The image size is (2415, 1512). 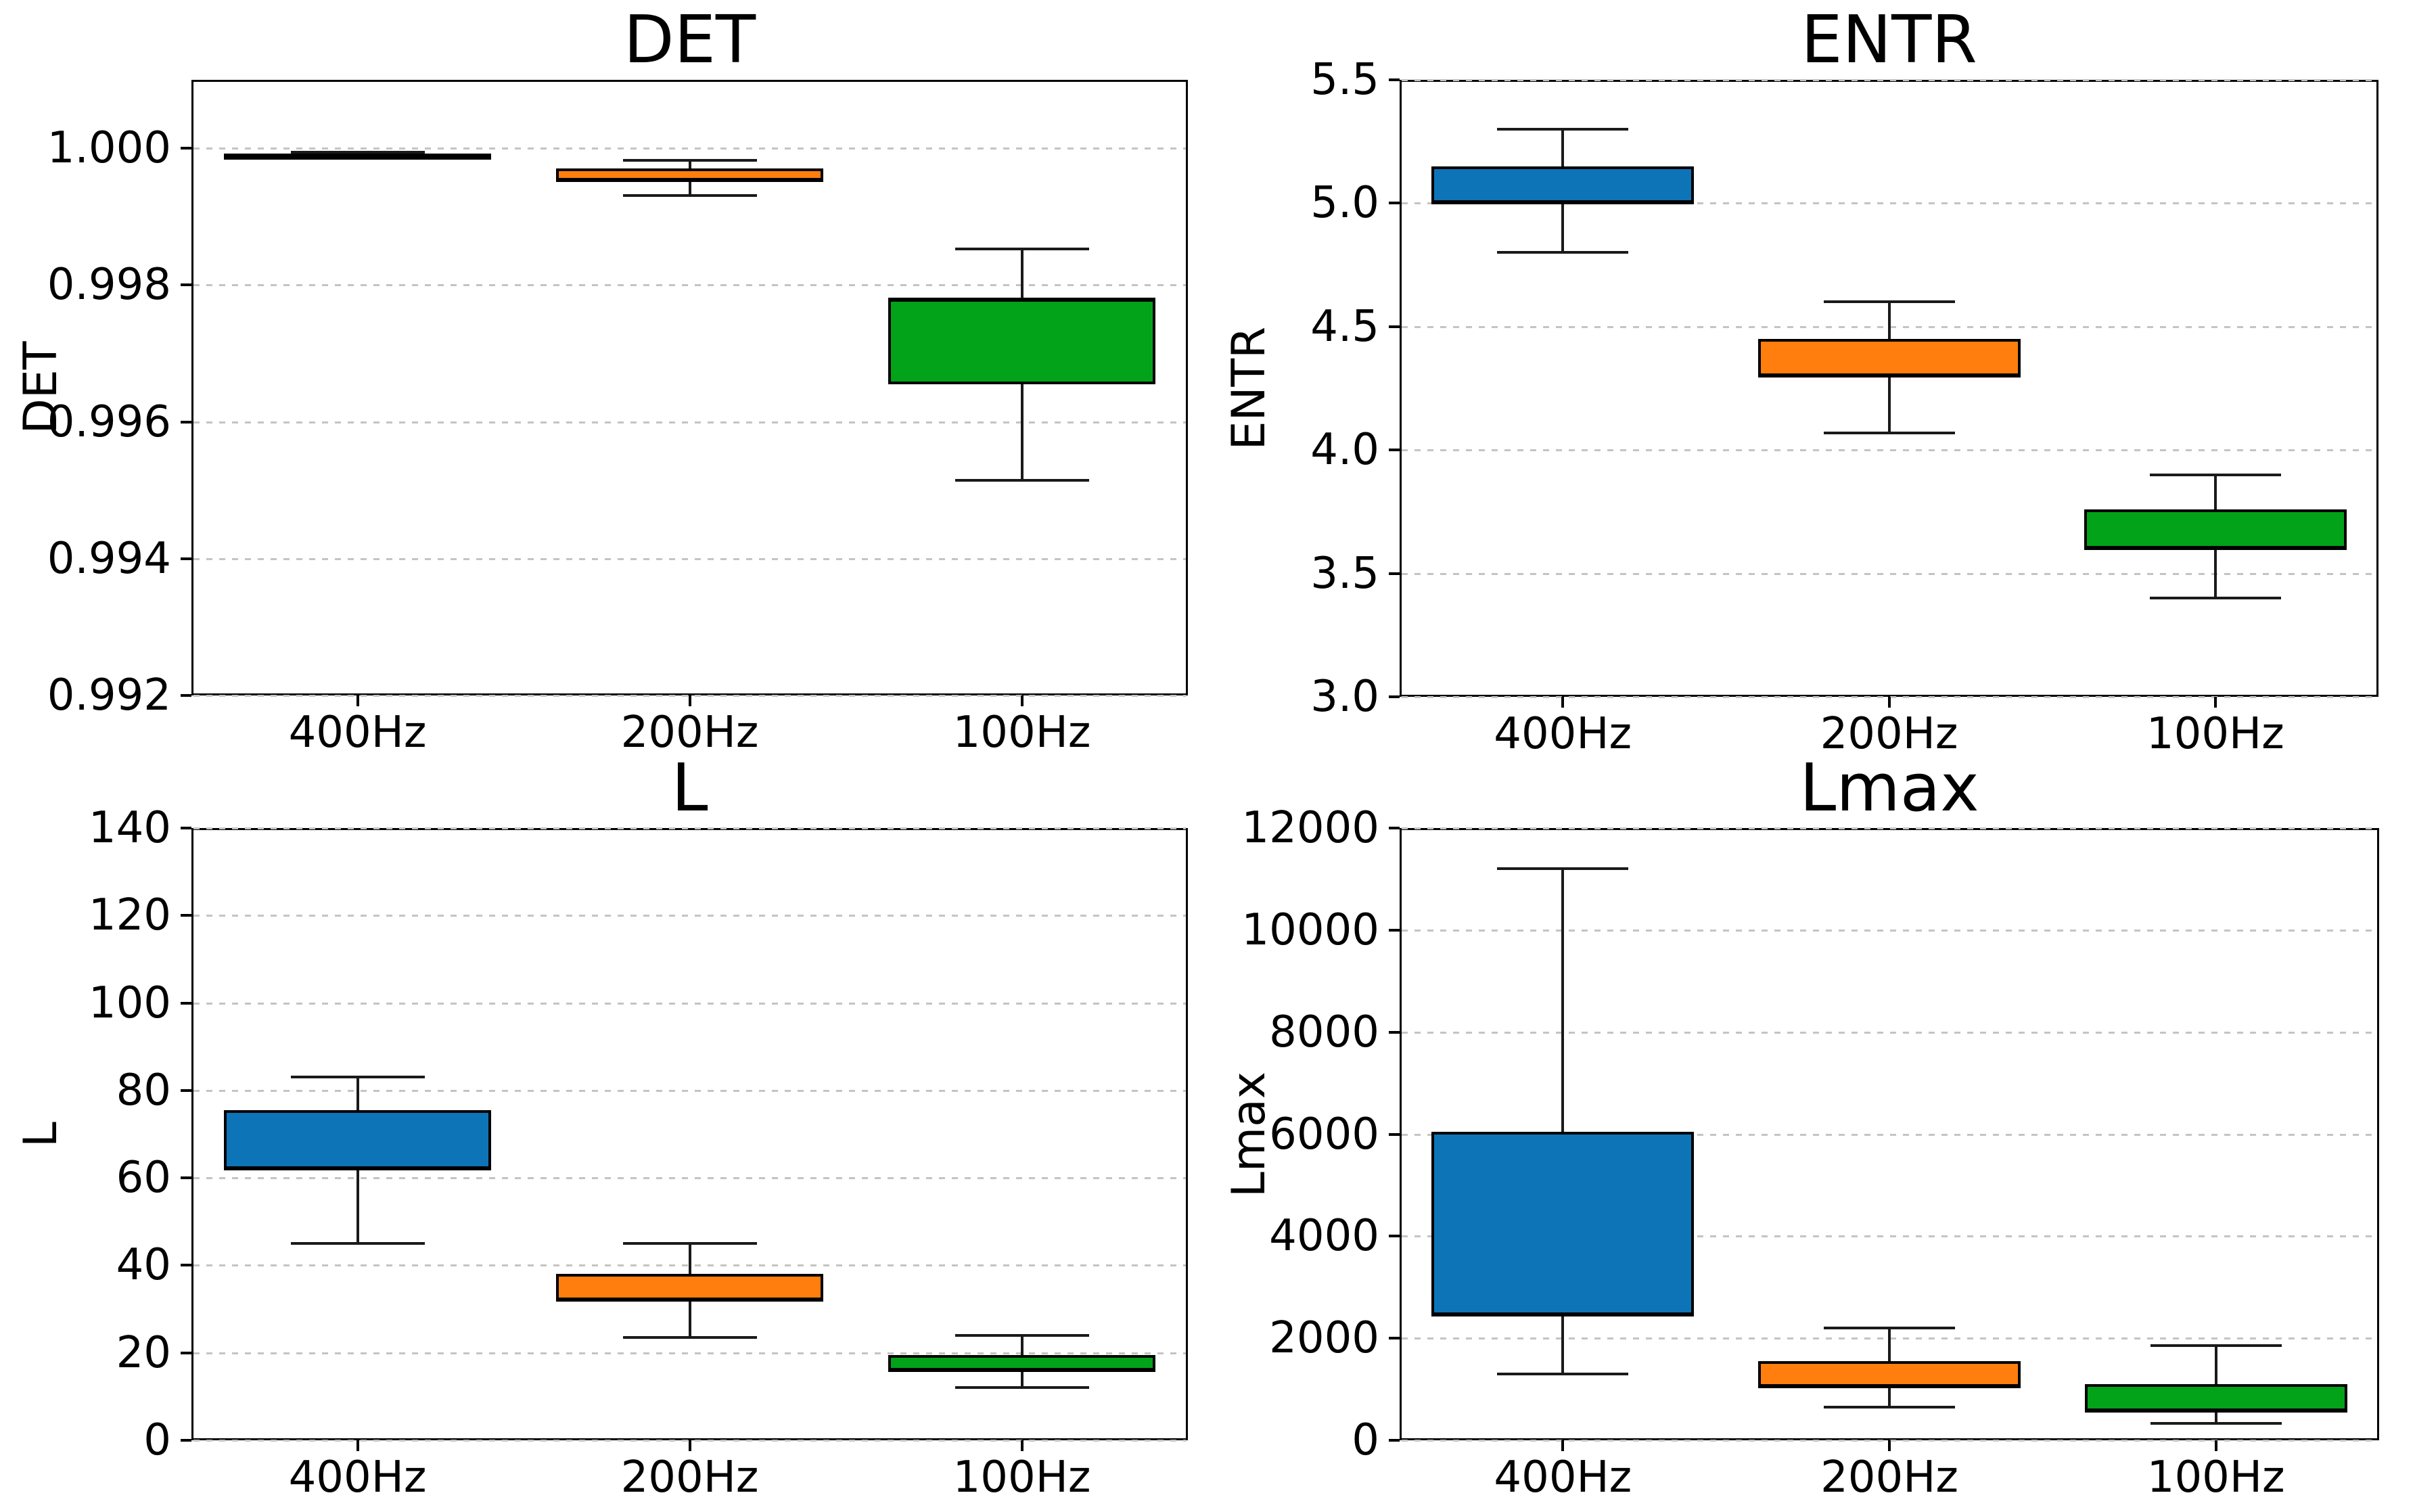 I want to click on y-tick-label: 6000, so click(x=1324, y=1135).